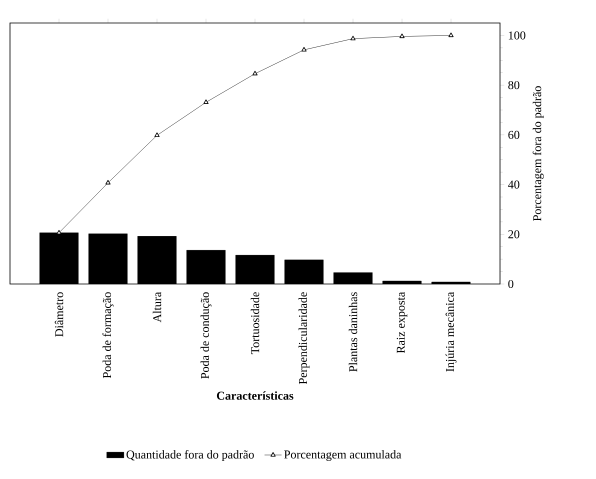 The width and height of the screenshot is (596, 479). I want to click on y2-tick-label: 0, so click(511, 284).